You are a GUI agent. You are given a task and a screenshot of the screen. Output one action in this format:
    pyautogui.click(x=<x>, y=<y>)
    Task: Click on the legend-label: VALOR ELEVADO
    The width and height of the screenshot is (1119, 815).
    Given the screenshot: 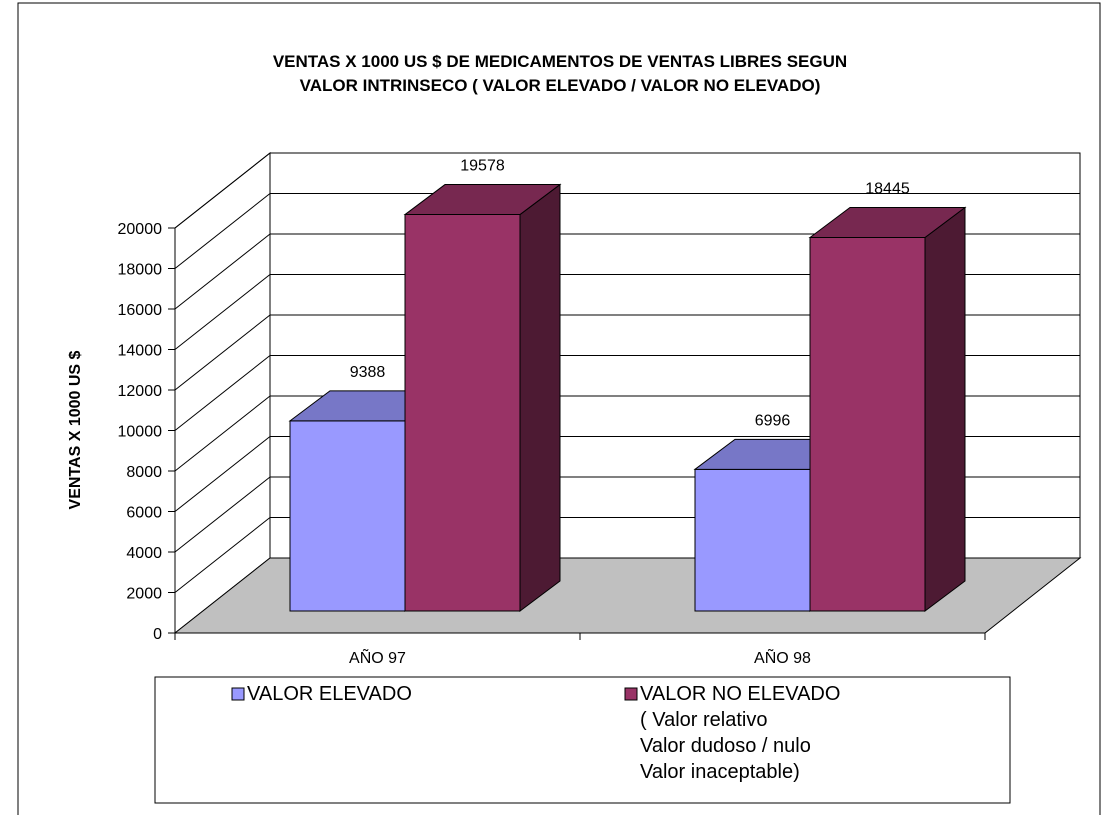 What is the action you would take?
    pyautogui.click(x=329, y=694)
    